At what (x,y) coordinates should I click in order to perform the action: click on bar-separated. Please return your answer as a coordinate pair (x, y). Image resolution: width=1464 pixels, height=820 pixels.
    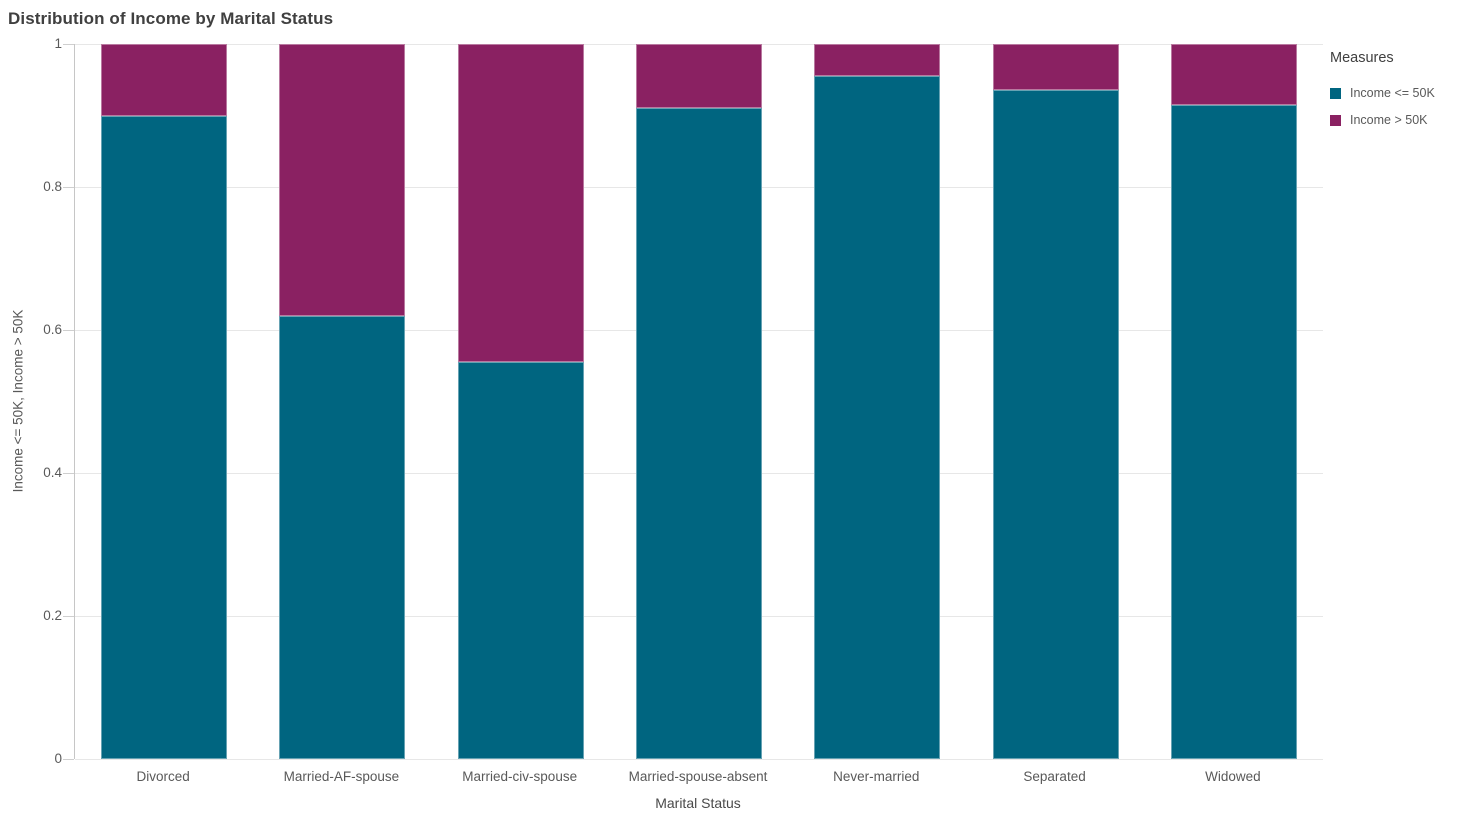
    Looking at the image, I should click on (1055, 401).